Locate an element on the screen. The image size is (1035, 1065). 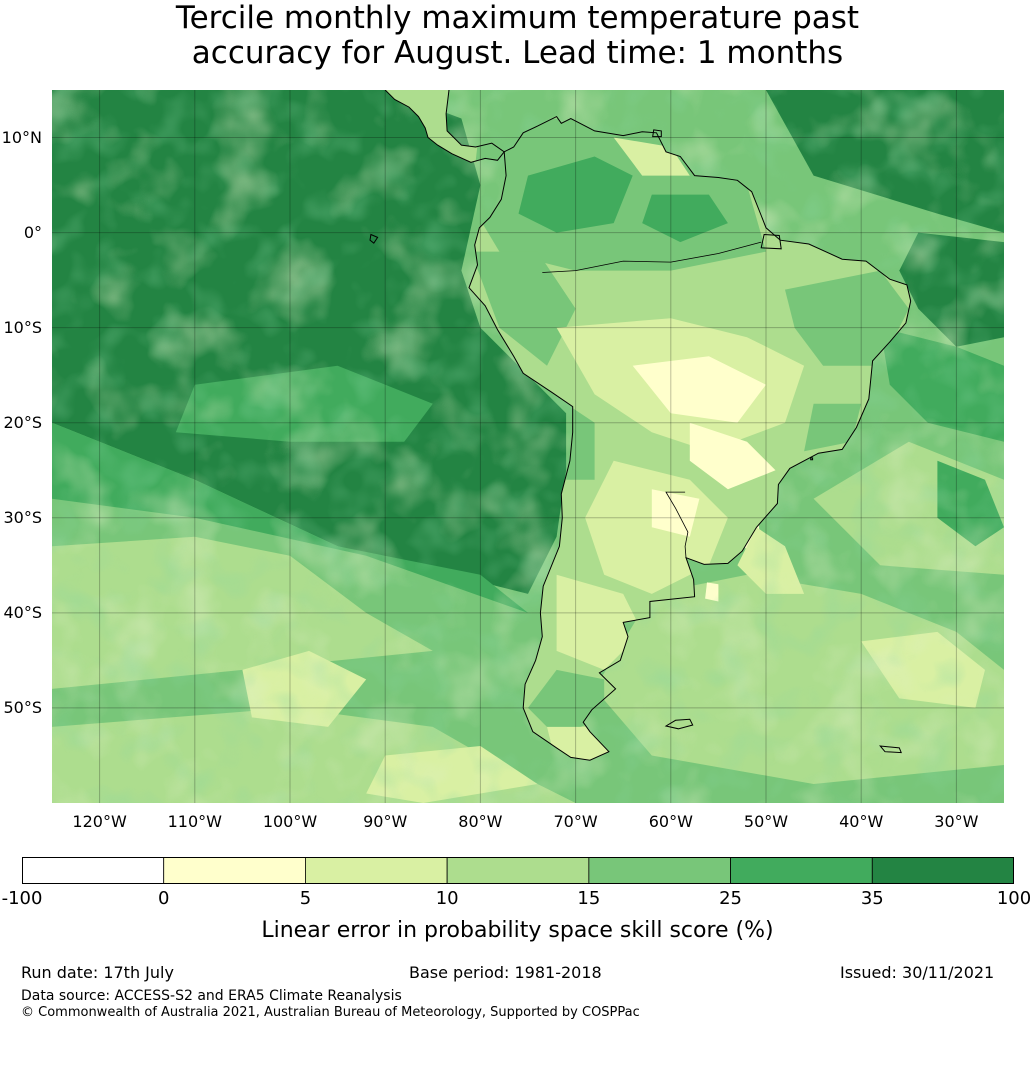
colorbar-tick-label: 0 is located at coordinates (163, 898).